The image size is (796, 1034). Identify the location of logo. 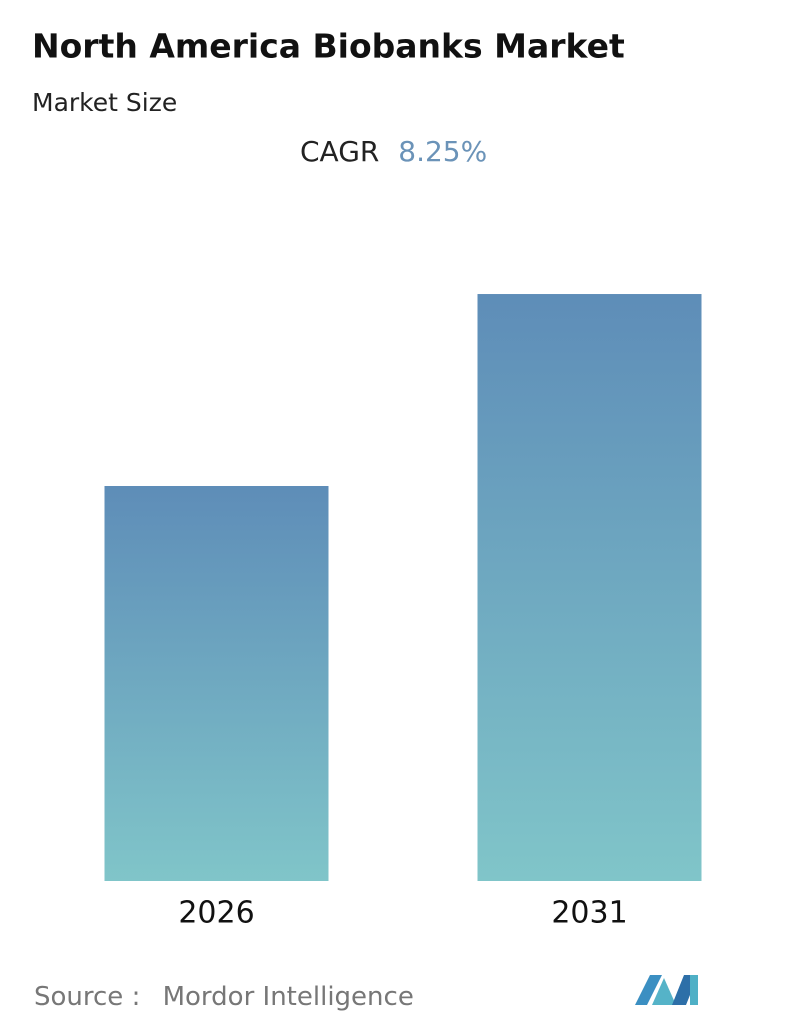
(666, 990).